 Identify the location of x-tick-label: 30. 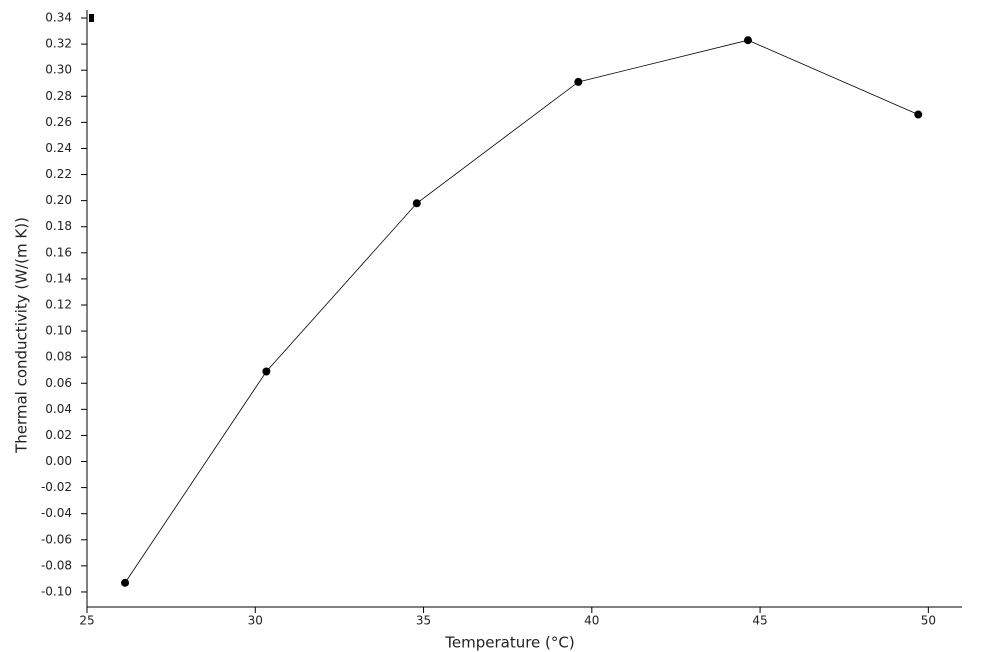
(255, 621).